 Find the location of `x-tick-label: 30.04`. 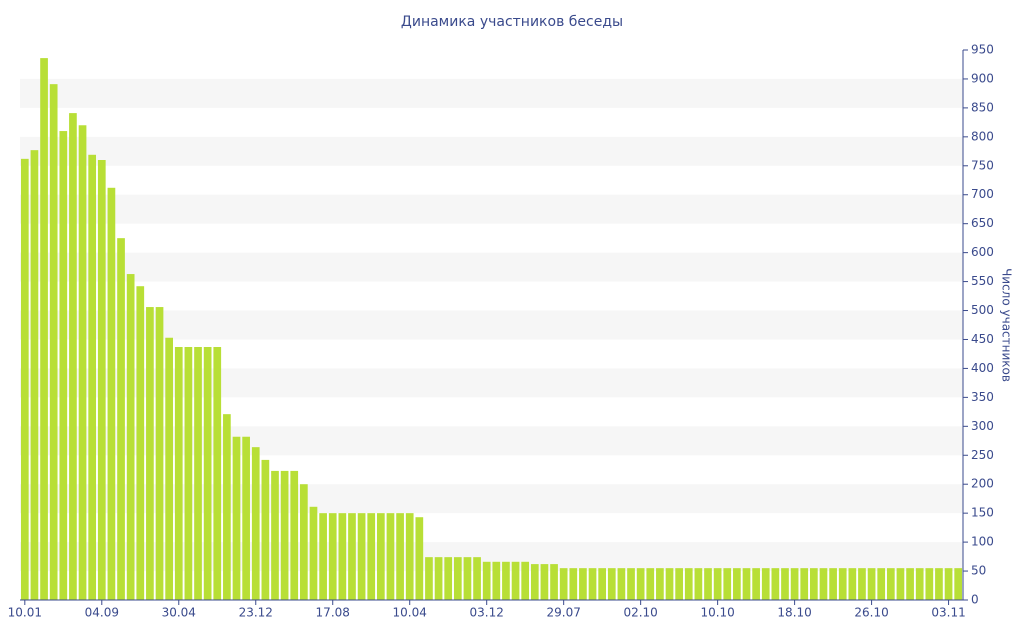

x-tick-label: 30.04 is located at coordinates (179, 613).